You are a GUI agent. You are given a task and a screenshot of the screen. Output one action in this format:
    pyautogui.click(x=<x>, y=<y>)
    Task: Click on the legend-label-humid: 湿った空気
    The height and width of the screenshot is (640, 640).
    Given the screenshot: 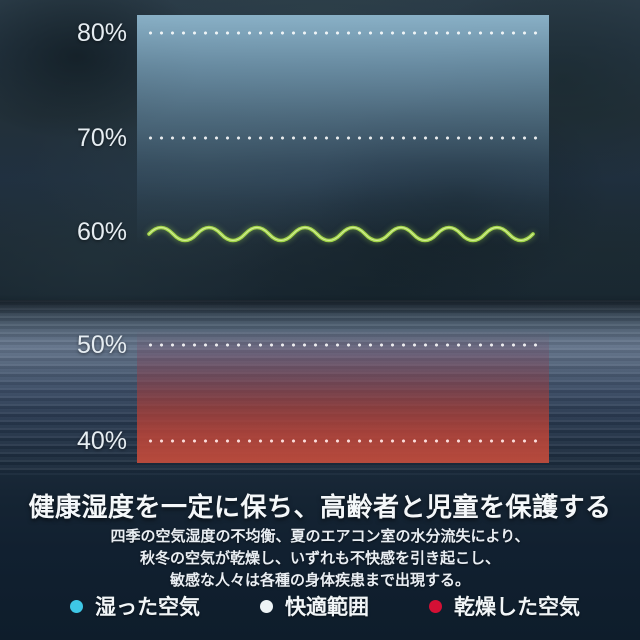 What is the action you would take?
    pyautogui.click(x=147, y=607)
    